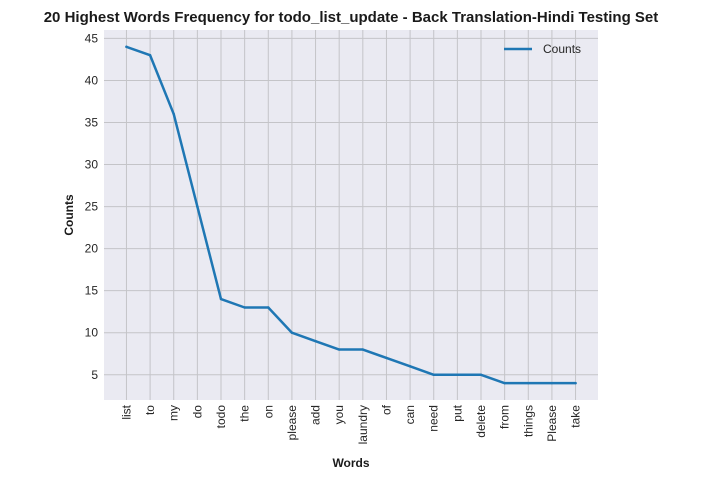 The width and height of the screenshot is (702, 480). What do you see at coordinates (552, 423) in the screenshot?
I see `x-tick-label: Please` at bounding box center [552, 423].